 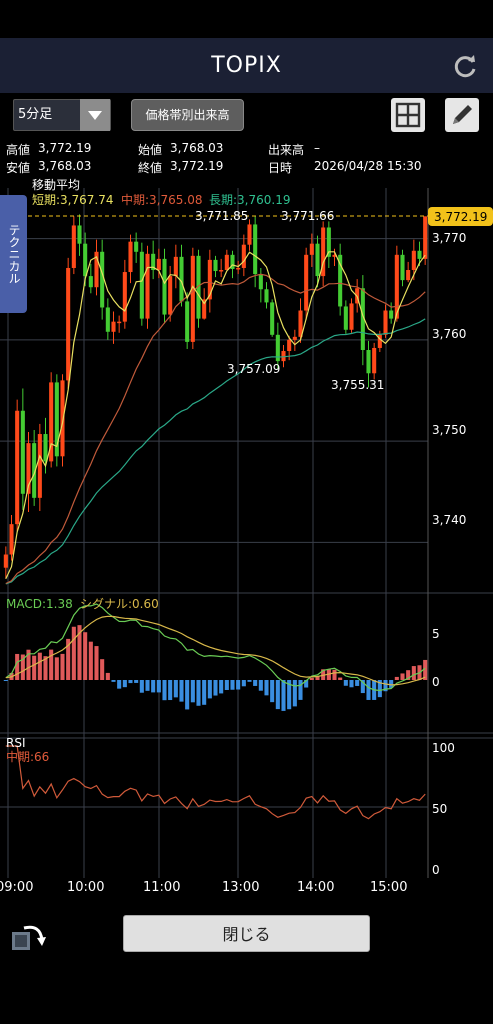 I want to click on technical-tab, so click(x=13, y=254).